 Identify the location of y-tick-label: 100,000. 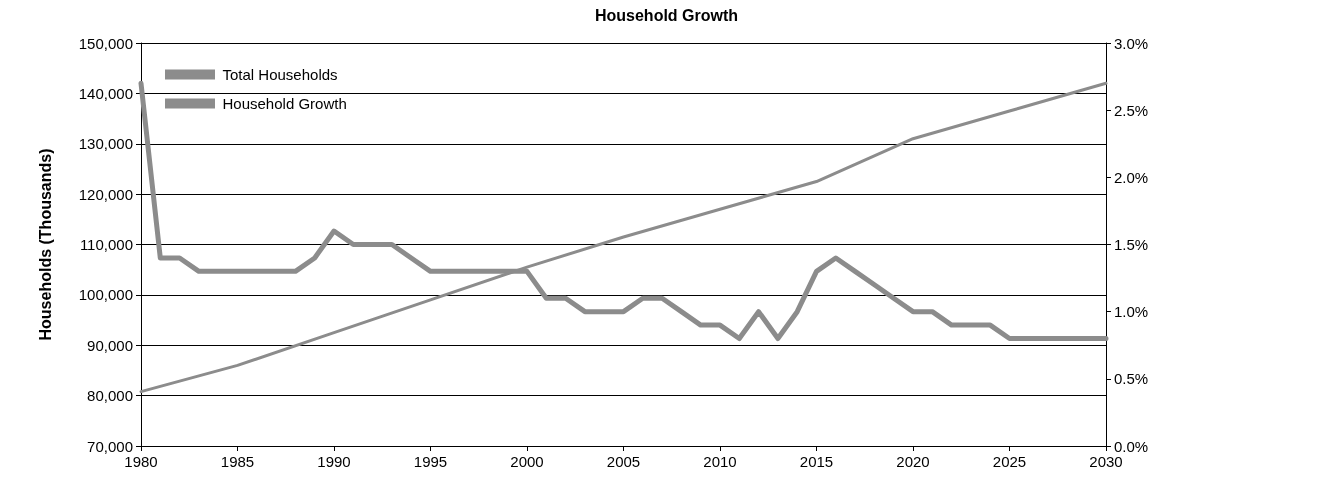
(105, 295).